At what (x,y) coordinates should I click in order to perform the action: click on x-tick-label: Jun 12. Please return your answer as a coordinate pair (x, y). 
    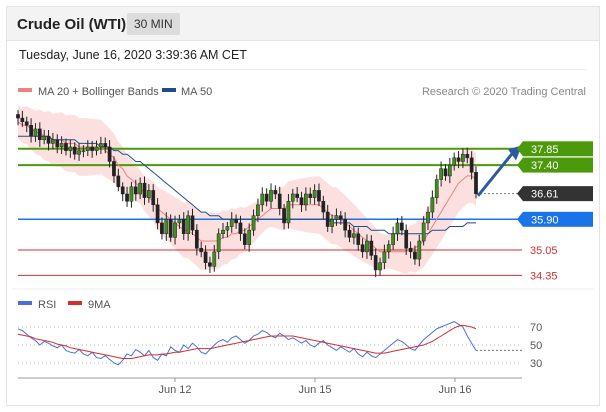
    Looking at the image, I should click on (174, 390).